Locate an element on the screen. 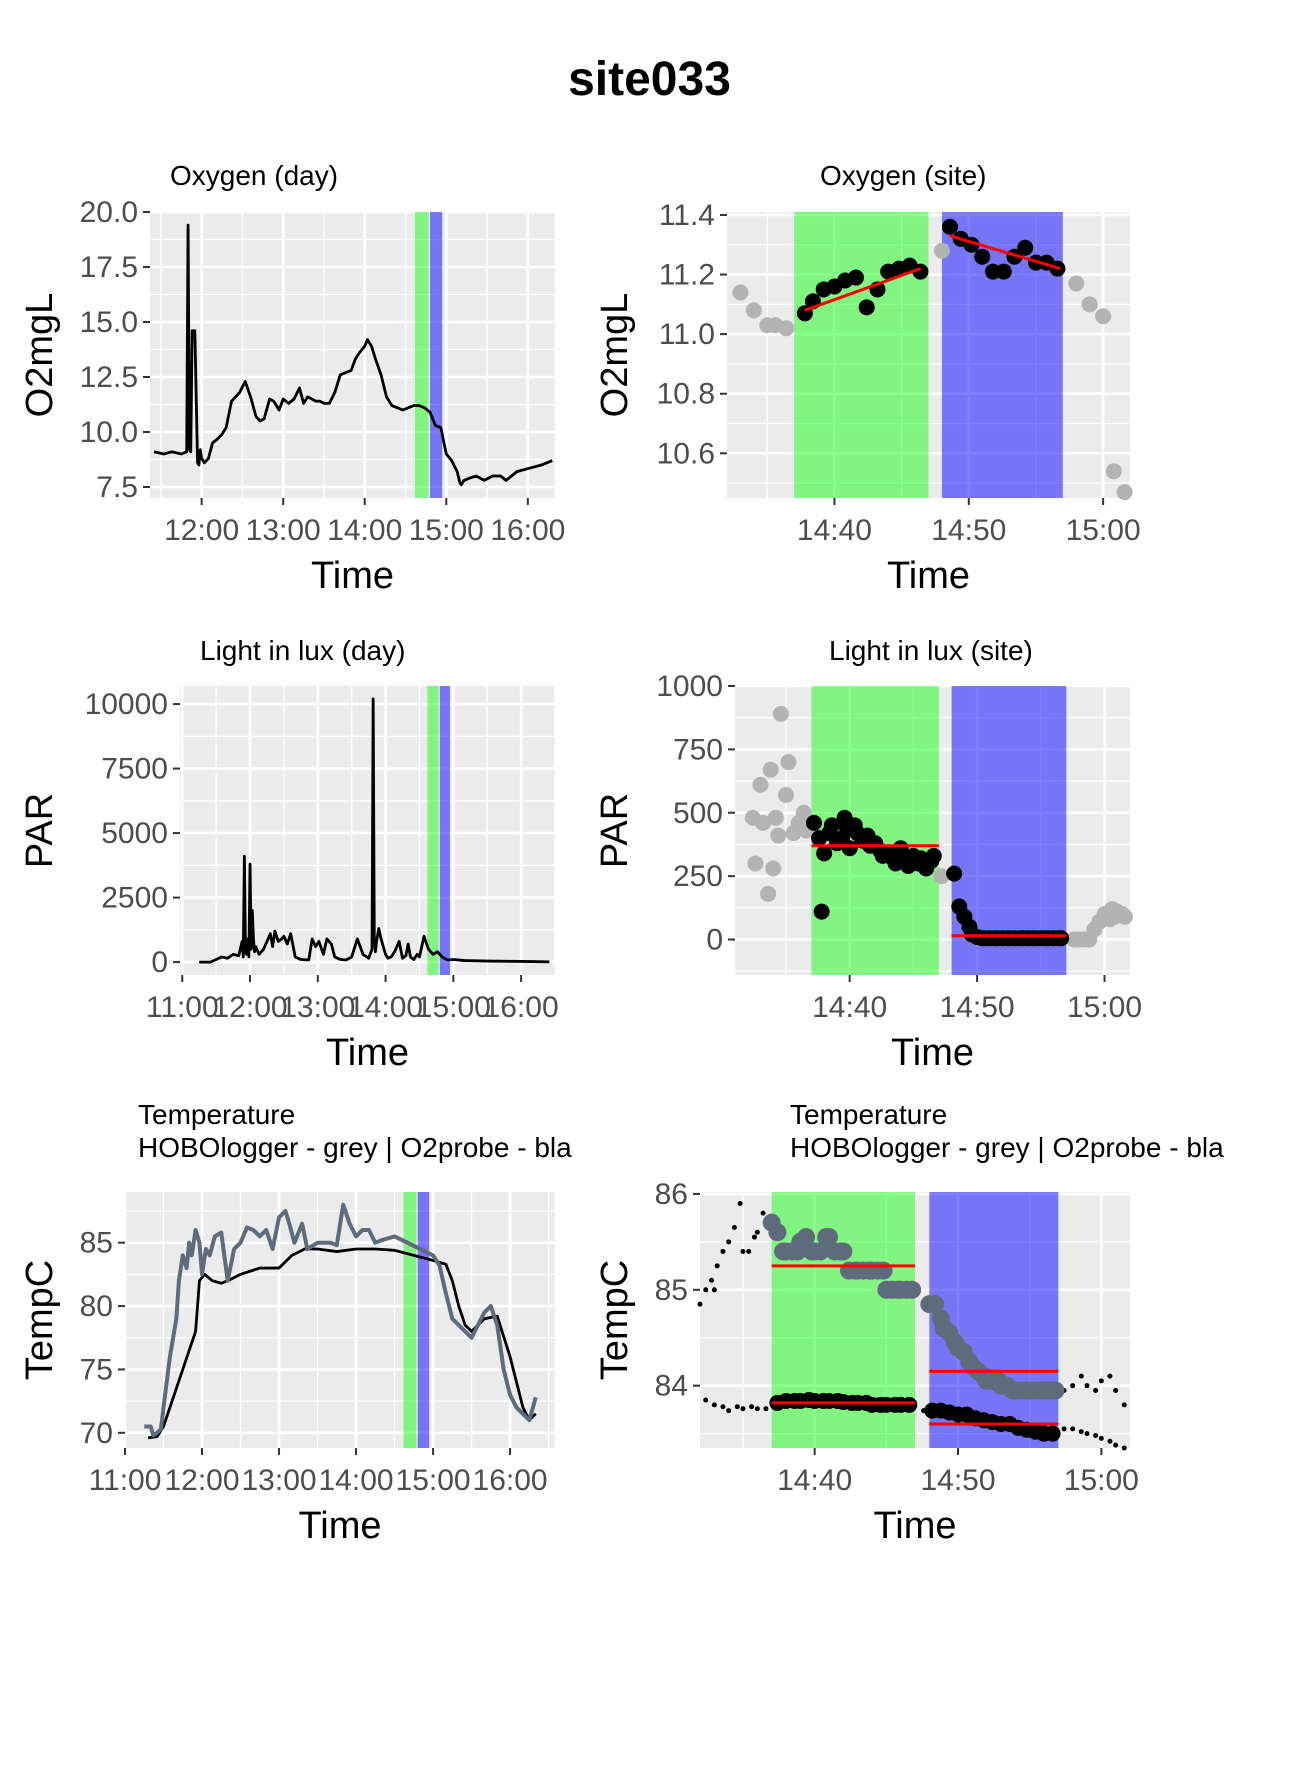  y-tick-label: 12.5 is located at coordinates (109, 377).